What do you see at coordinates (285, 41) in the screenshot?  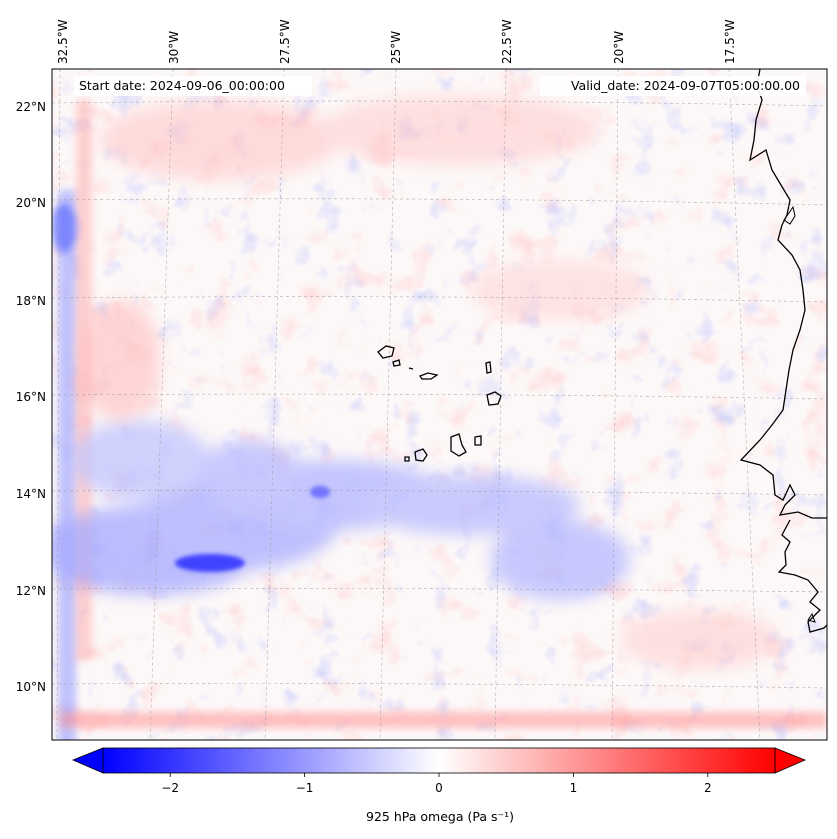 I see `lon-label: 27.5°W` at bounding box center [285, 41].